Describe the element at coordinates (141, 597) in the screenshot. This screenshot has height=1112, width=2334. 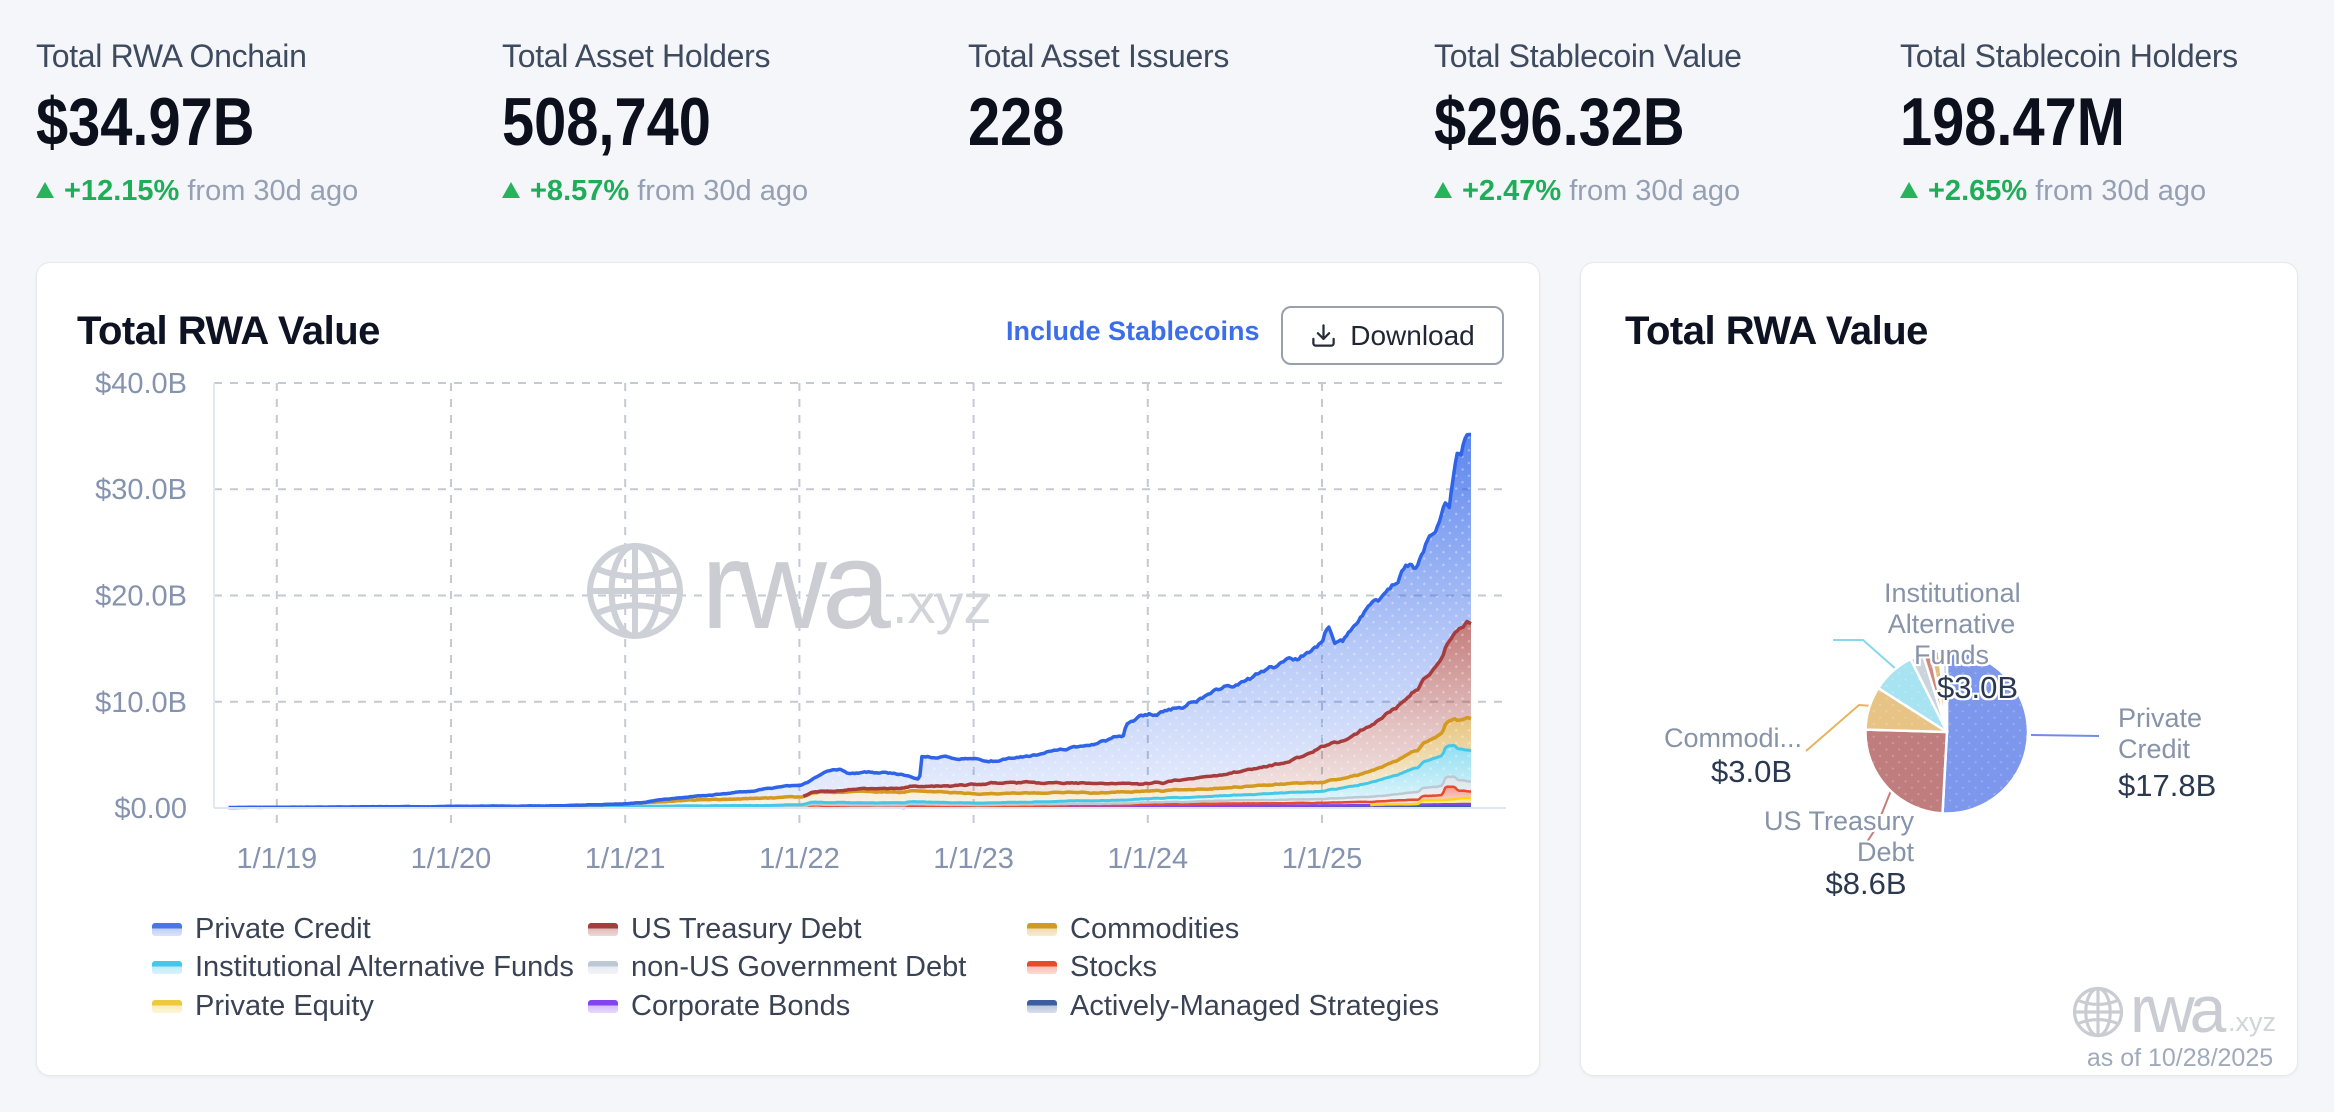
I see `svg-text: $20.0B` at that location.